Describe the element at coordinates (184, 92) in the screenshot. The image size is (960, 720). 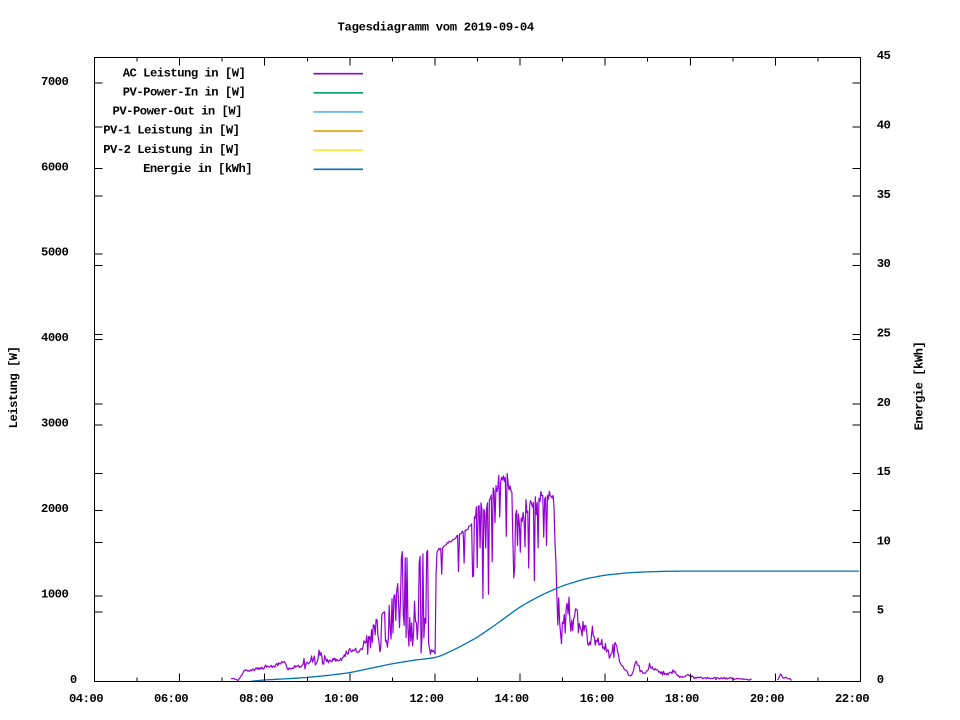
I see `svg-text: PV-Power-In in [W]` at that location.